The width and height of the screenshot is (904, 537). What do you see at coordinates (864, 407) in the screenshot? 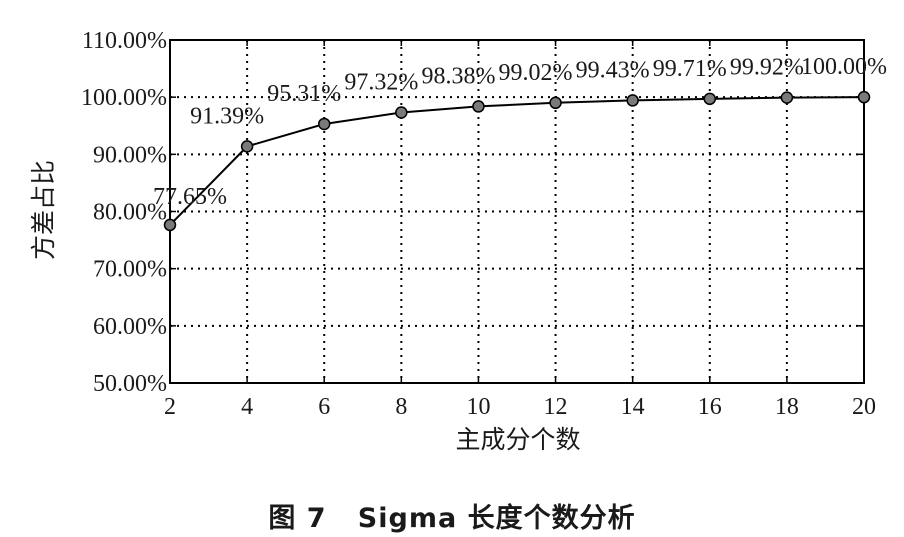
I see `x-tick-label: 20` at bounding box center [864, 407].